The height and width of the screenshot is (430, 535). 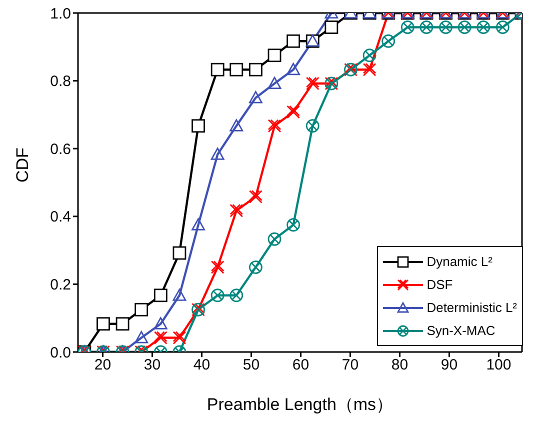 I want to click on legend-label: Dynamic L², so click(x=459, y=261).